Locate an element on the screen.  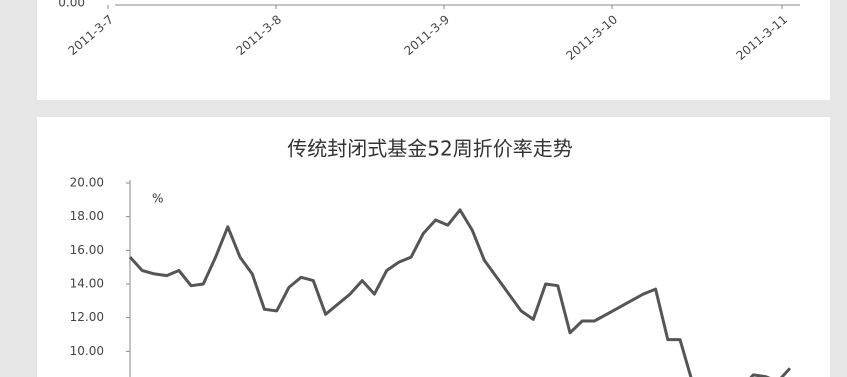
y-tick-label: 12.00 is located at coordinates (87, 317).